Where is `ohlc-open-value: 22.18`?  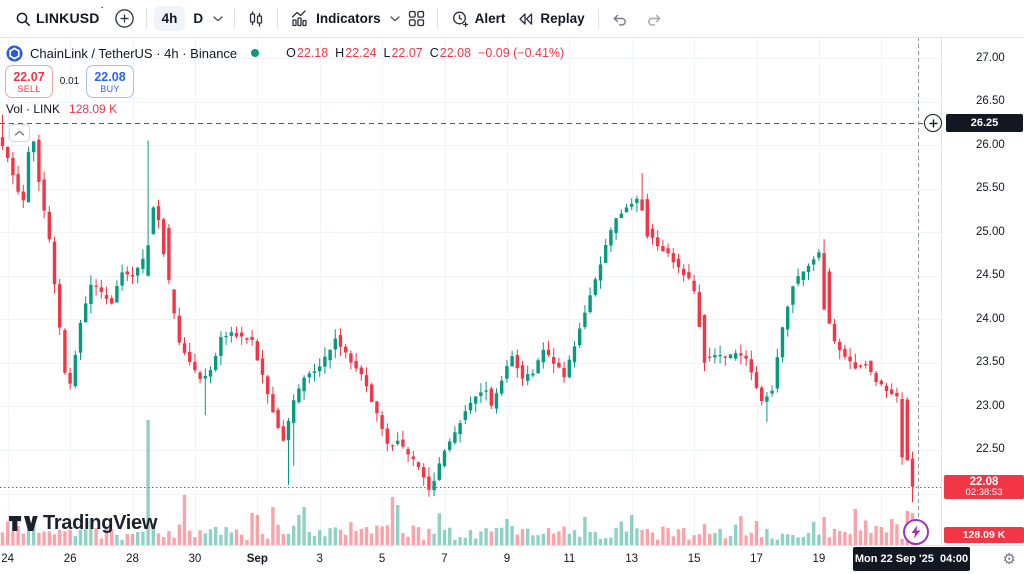 ohlc-open-value: 22.18 is located at coordinates (312, 53).